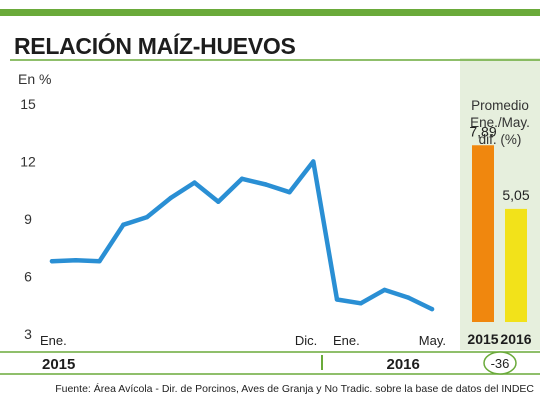 This screenshot has width=540, height=405. Describe the element at coordinates (28, 104) in the screenshot. I see `y-tick-label: 15` at that location.